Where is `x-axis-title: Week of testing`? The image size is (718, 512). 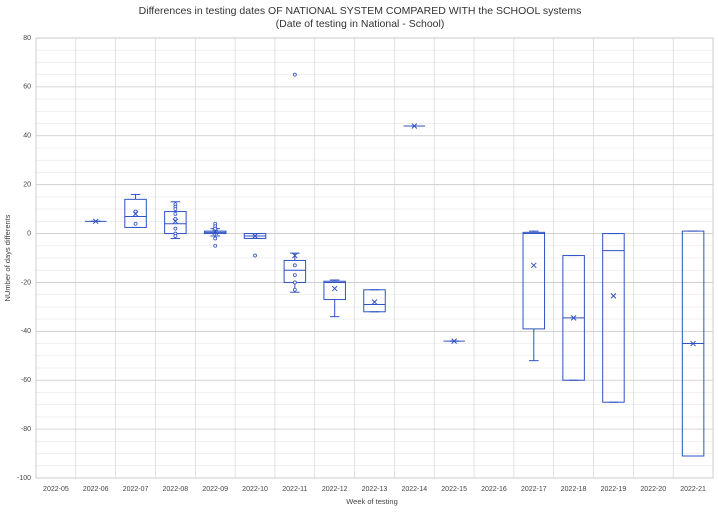
x-axis-title: Week of testing is located at coordinates (372, 501).